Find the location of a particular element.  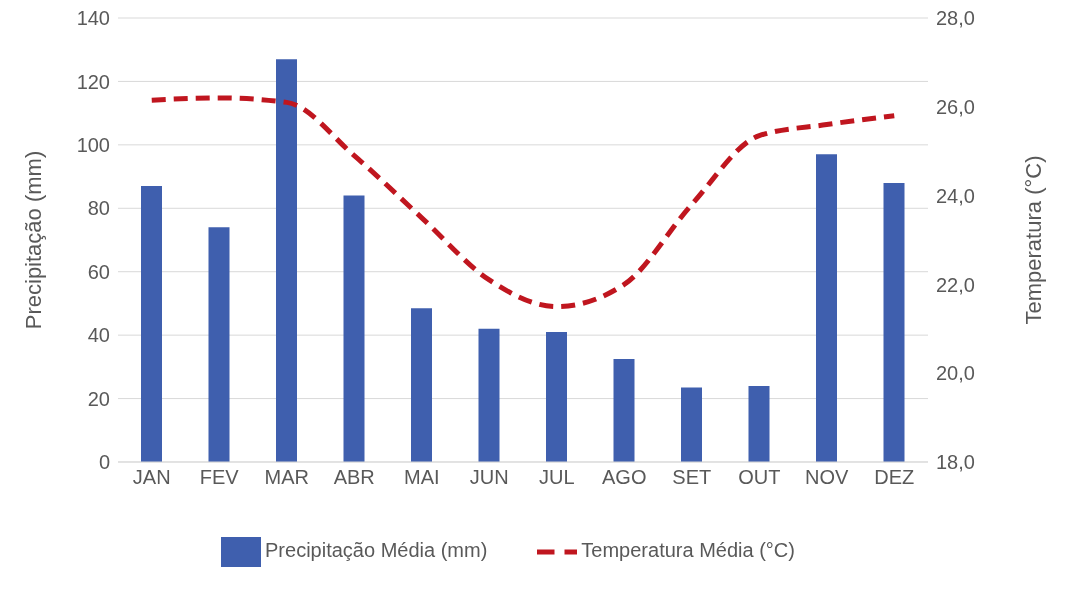

x-tick-label: DEZ is located at coordinates (894, 477).